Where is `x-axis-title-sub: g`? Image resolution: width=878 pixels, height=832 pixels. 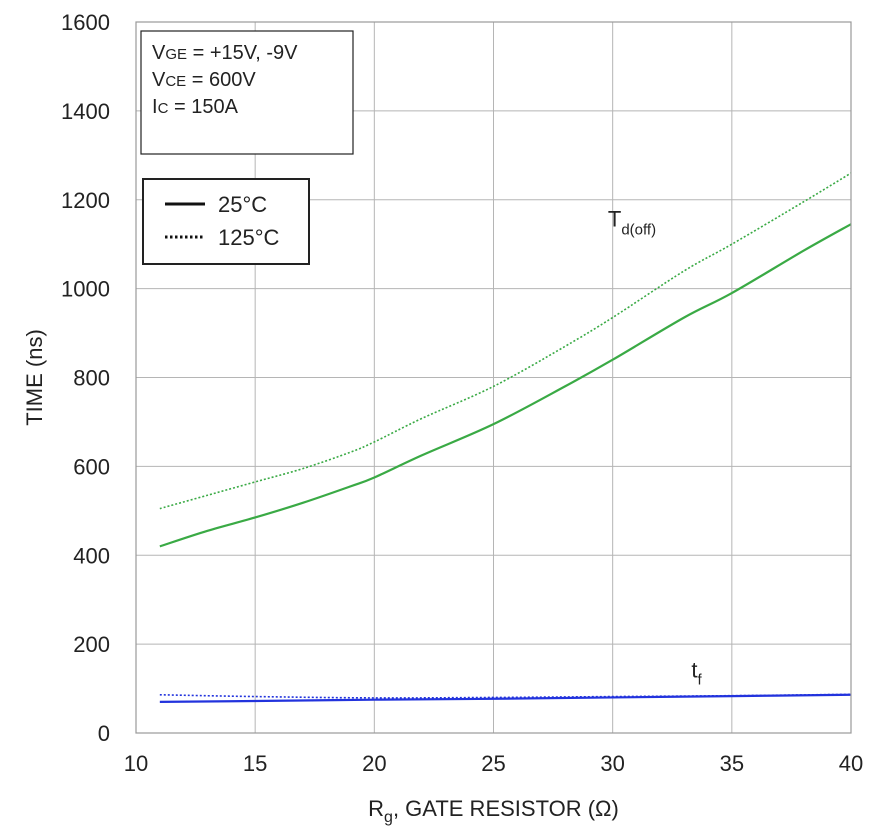
x-axis-title-sub: g is located at coordinates (388, 817).